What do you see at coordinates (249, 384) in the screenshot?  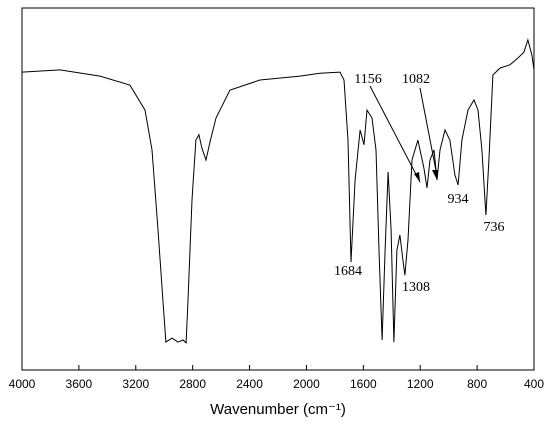 I see `x-tick-label: 2400` at bounding box center [249, 384].